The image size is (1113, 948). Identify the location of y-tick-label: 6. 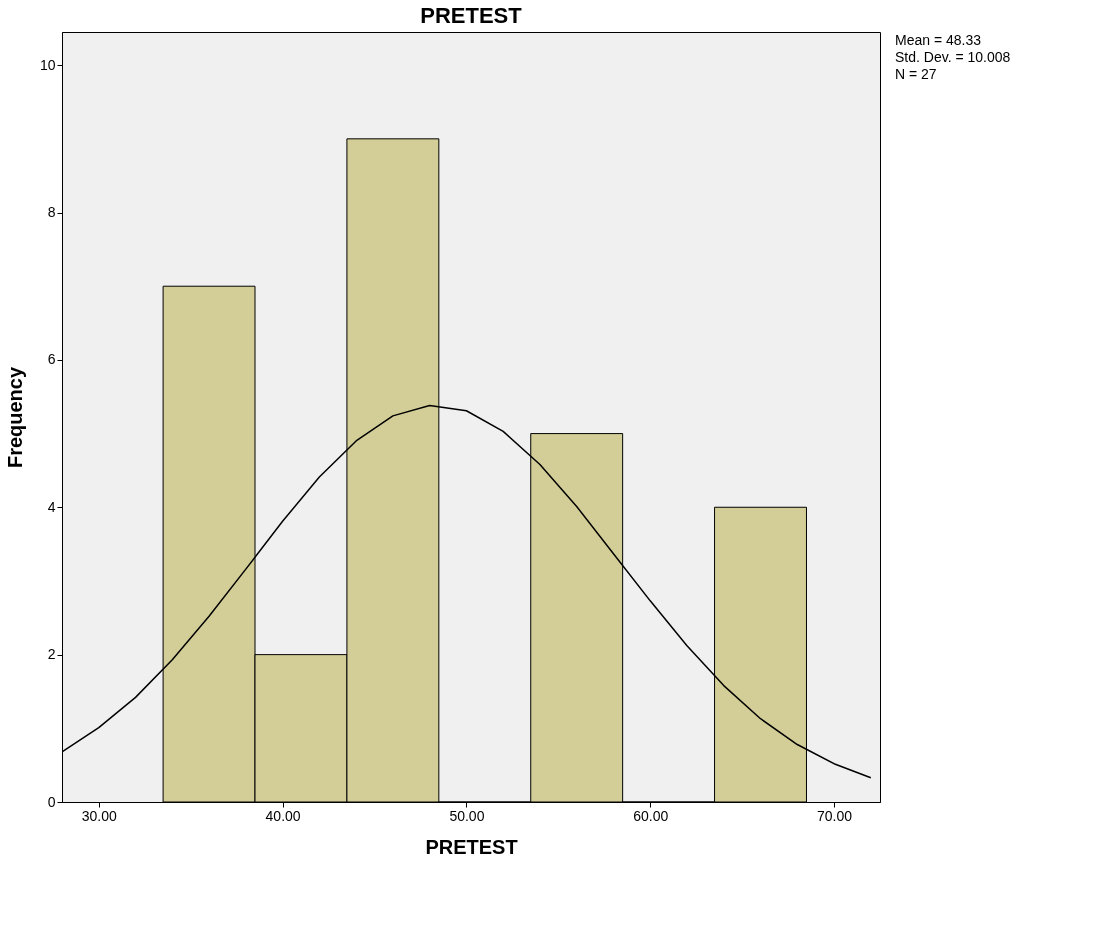
(51, 359).